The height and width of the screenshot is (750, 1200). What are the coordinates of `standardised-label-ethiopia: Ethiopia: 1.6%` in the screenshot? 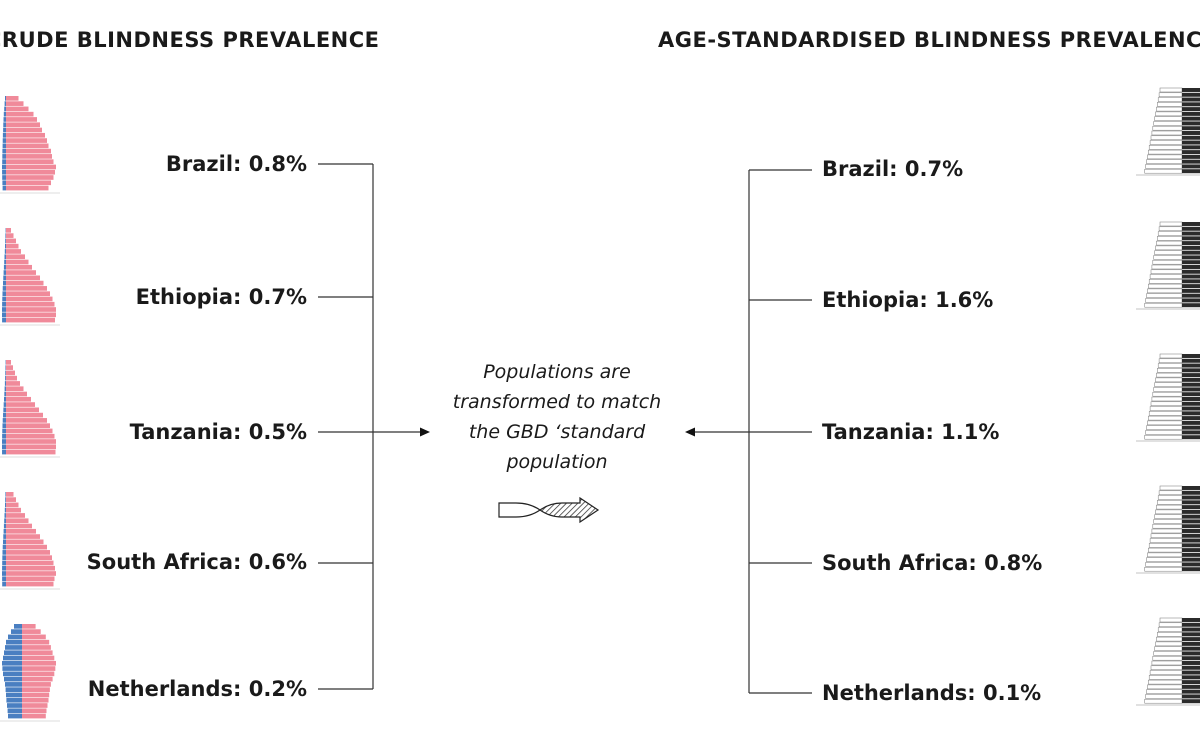 It's located at (908, 300).